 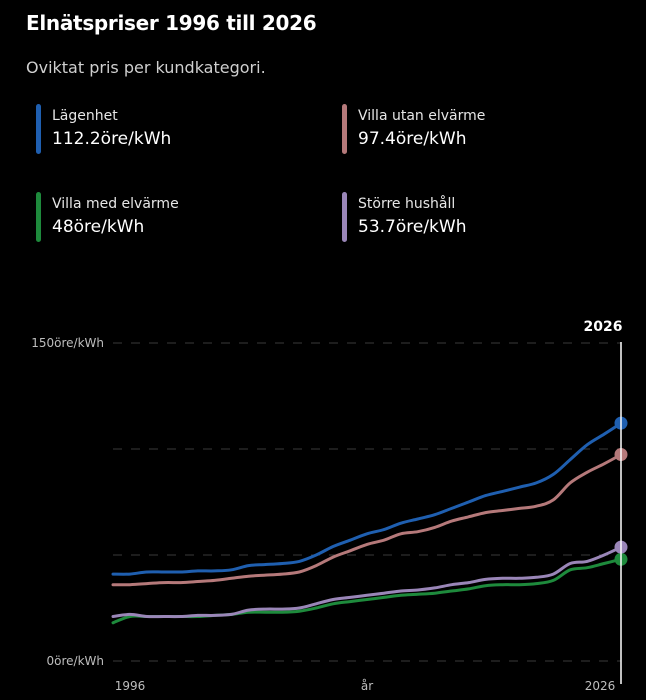 I want to click on y-tick-label: 150öre/kWh, so click(x=67, y=343).